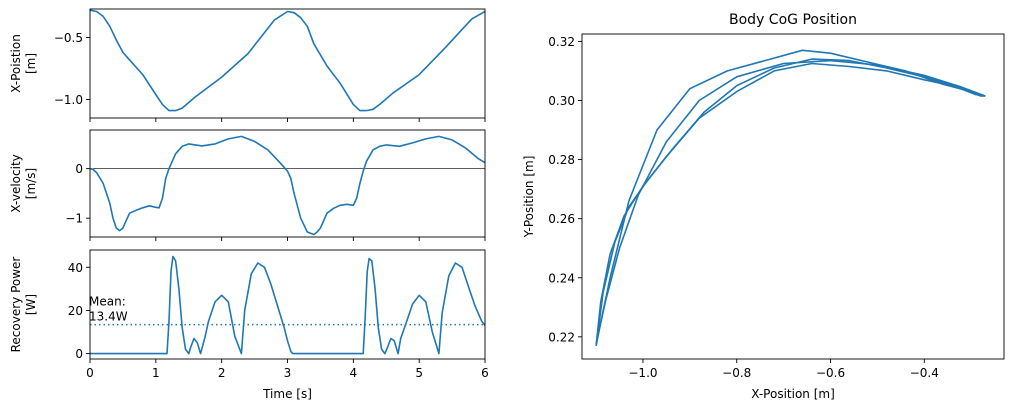 Image resolution: width=1011 pixels, height=415 pixels. I want to click on x-tick-label: 0, so click(90, 373).